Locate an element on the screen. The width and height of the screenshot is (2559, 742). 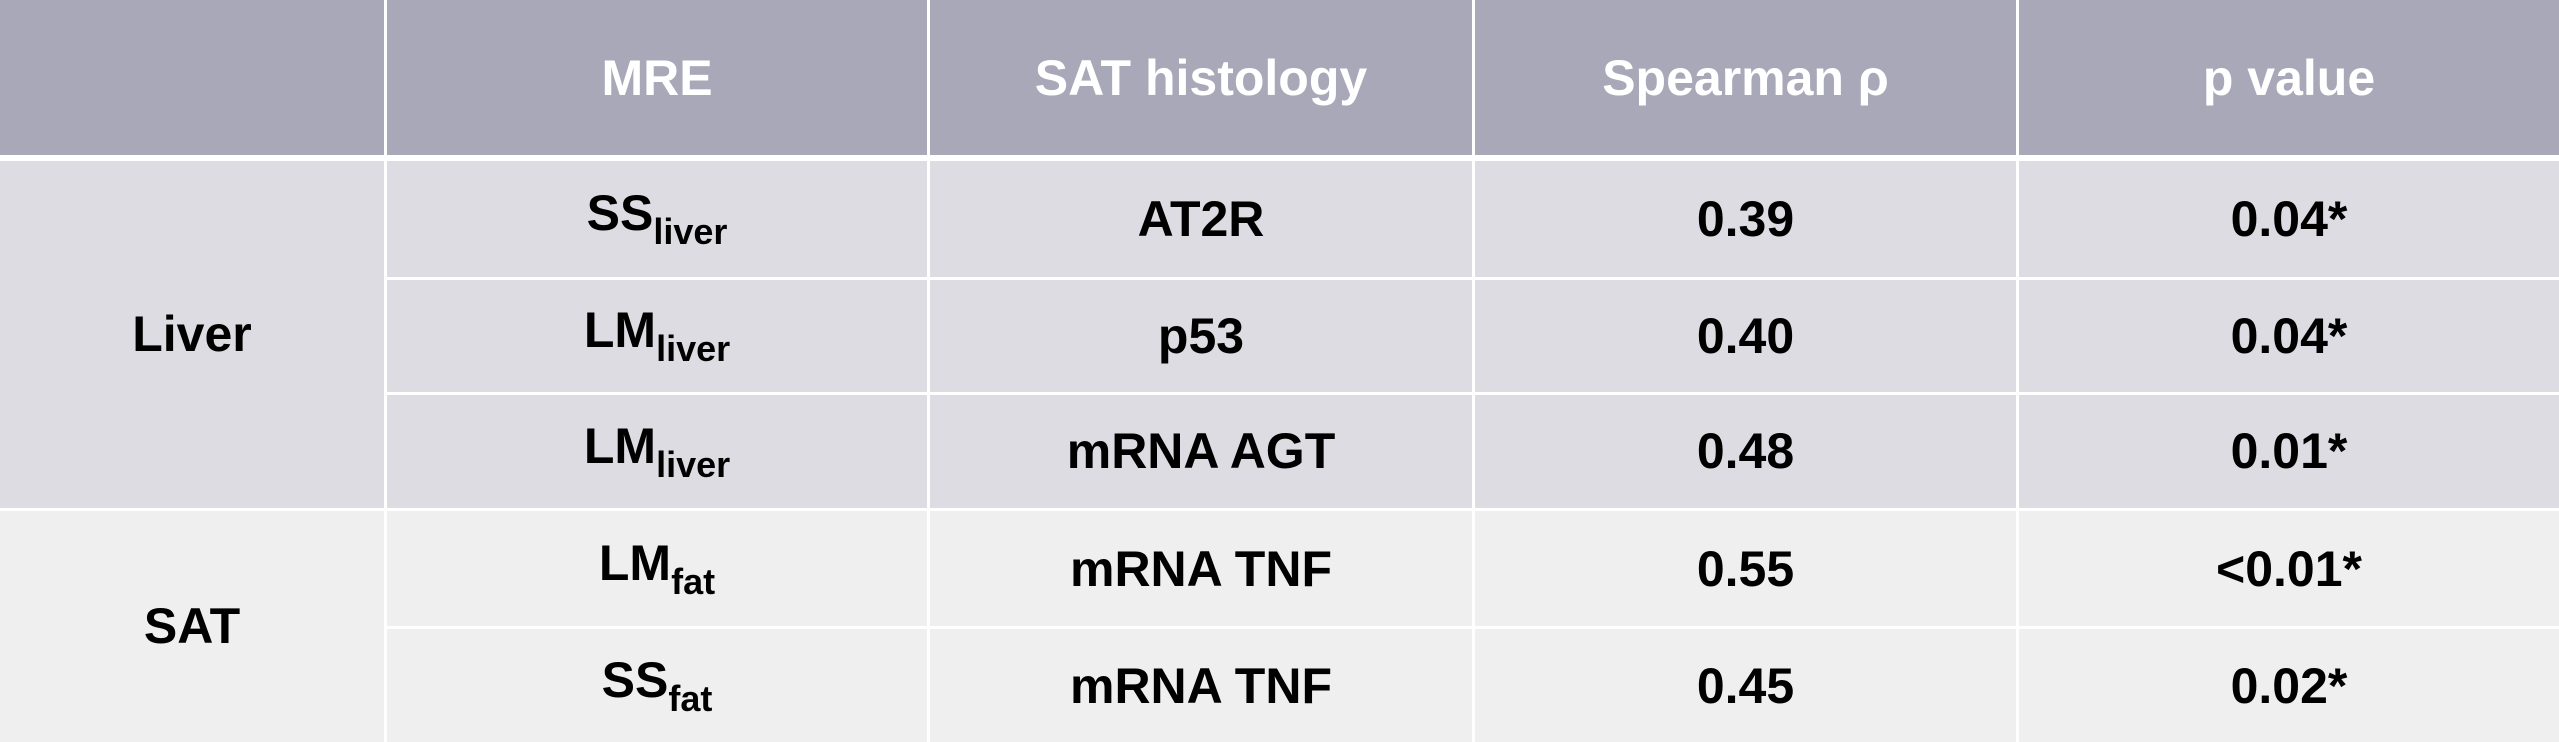
header-cell: MRE is located at coordinates (657, 77).